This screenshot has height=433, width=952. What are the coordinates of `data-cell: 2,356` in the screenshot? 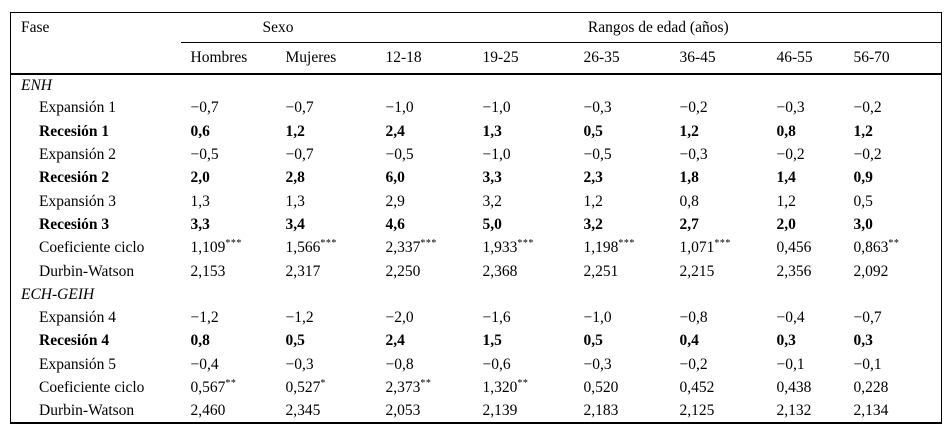 It's located at (794, 271).